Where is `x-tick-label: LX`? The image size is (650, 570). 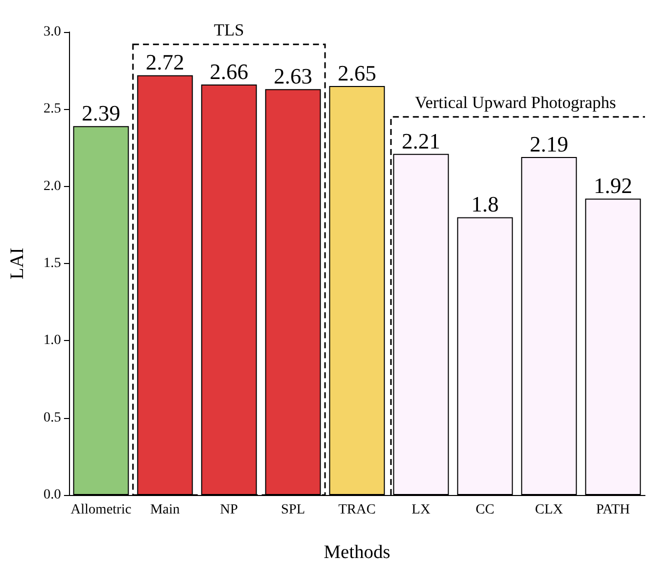 x-tick-label: LX is located at coordinates (421, 510).